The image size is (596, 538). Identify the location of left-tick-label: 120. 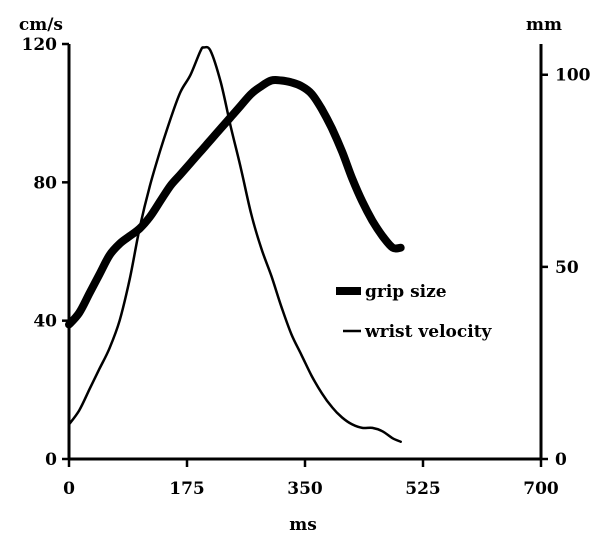
(40, 45).